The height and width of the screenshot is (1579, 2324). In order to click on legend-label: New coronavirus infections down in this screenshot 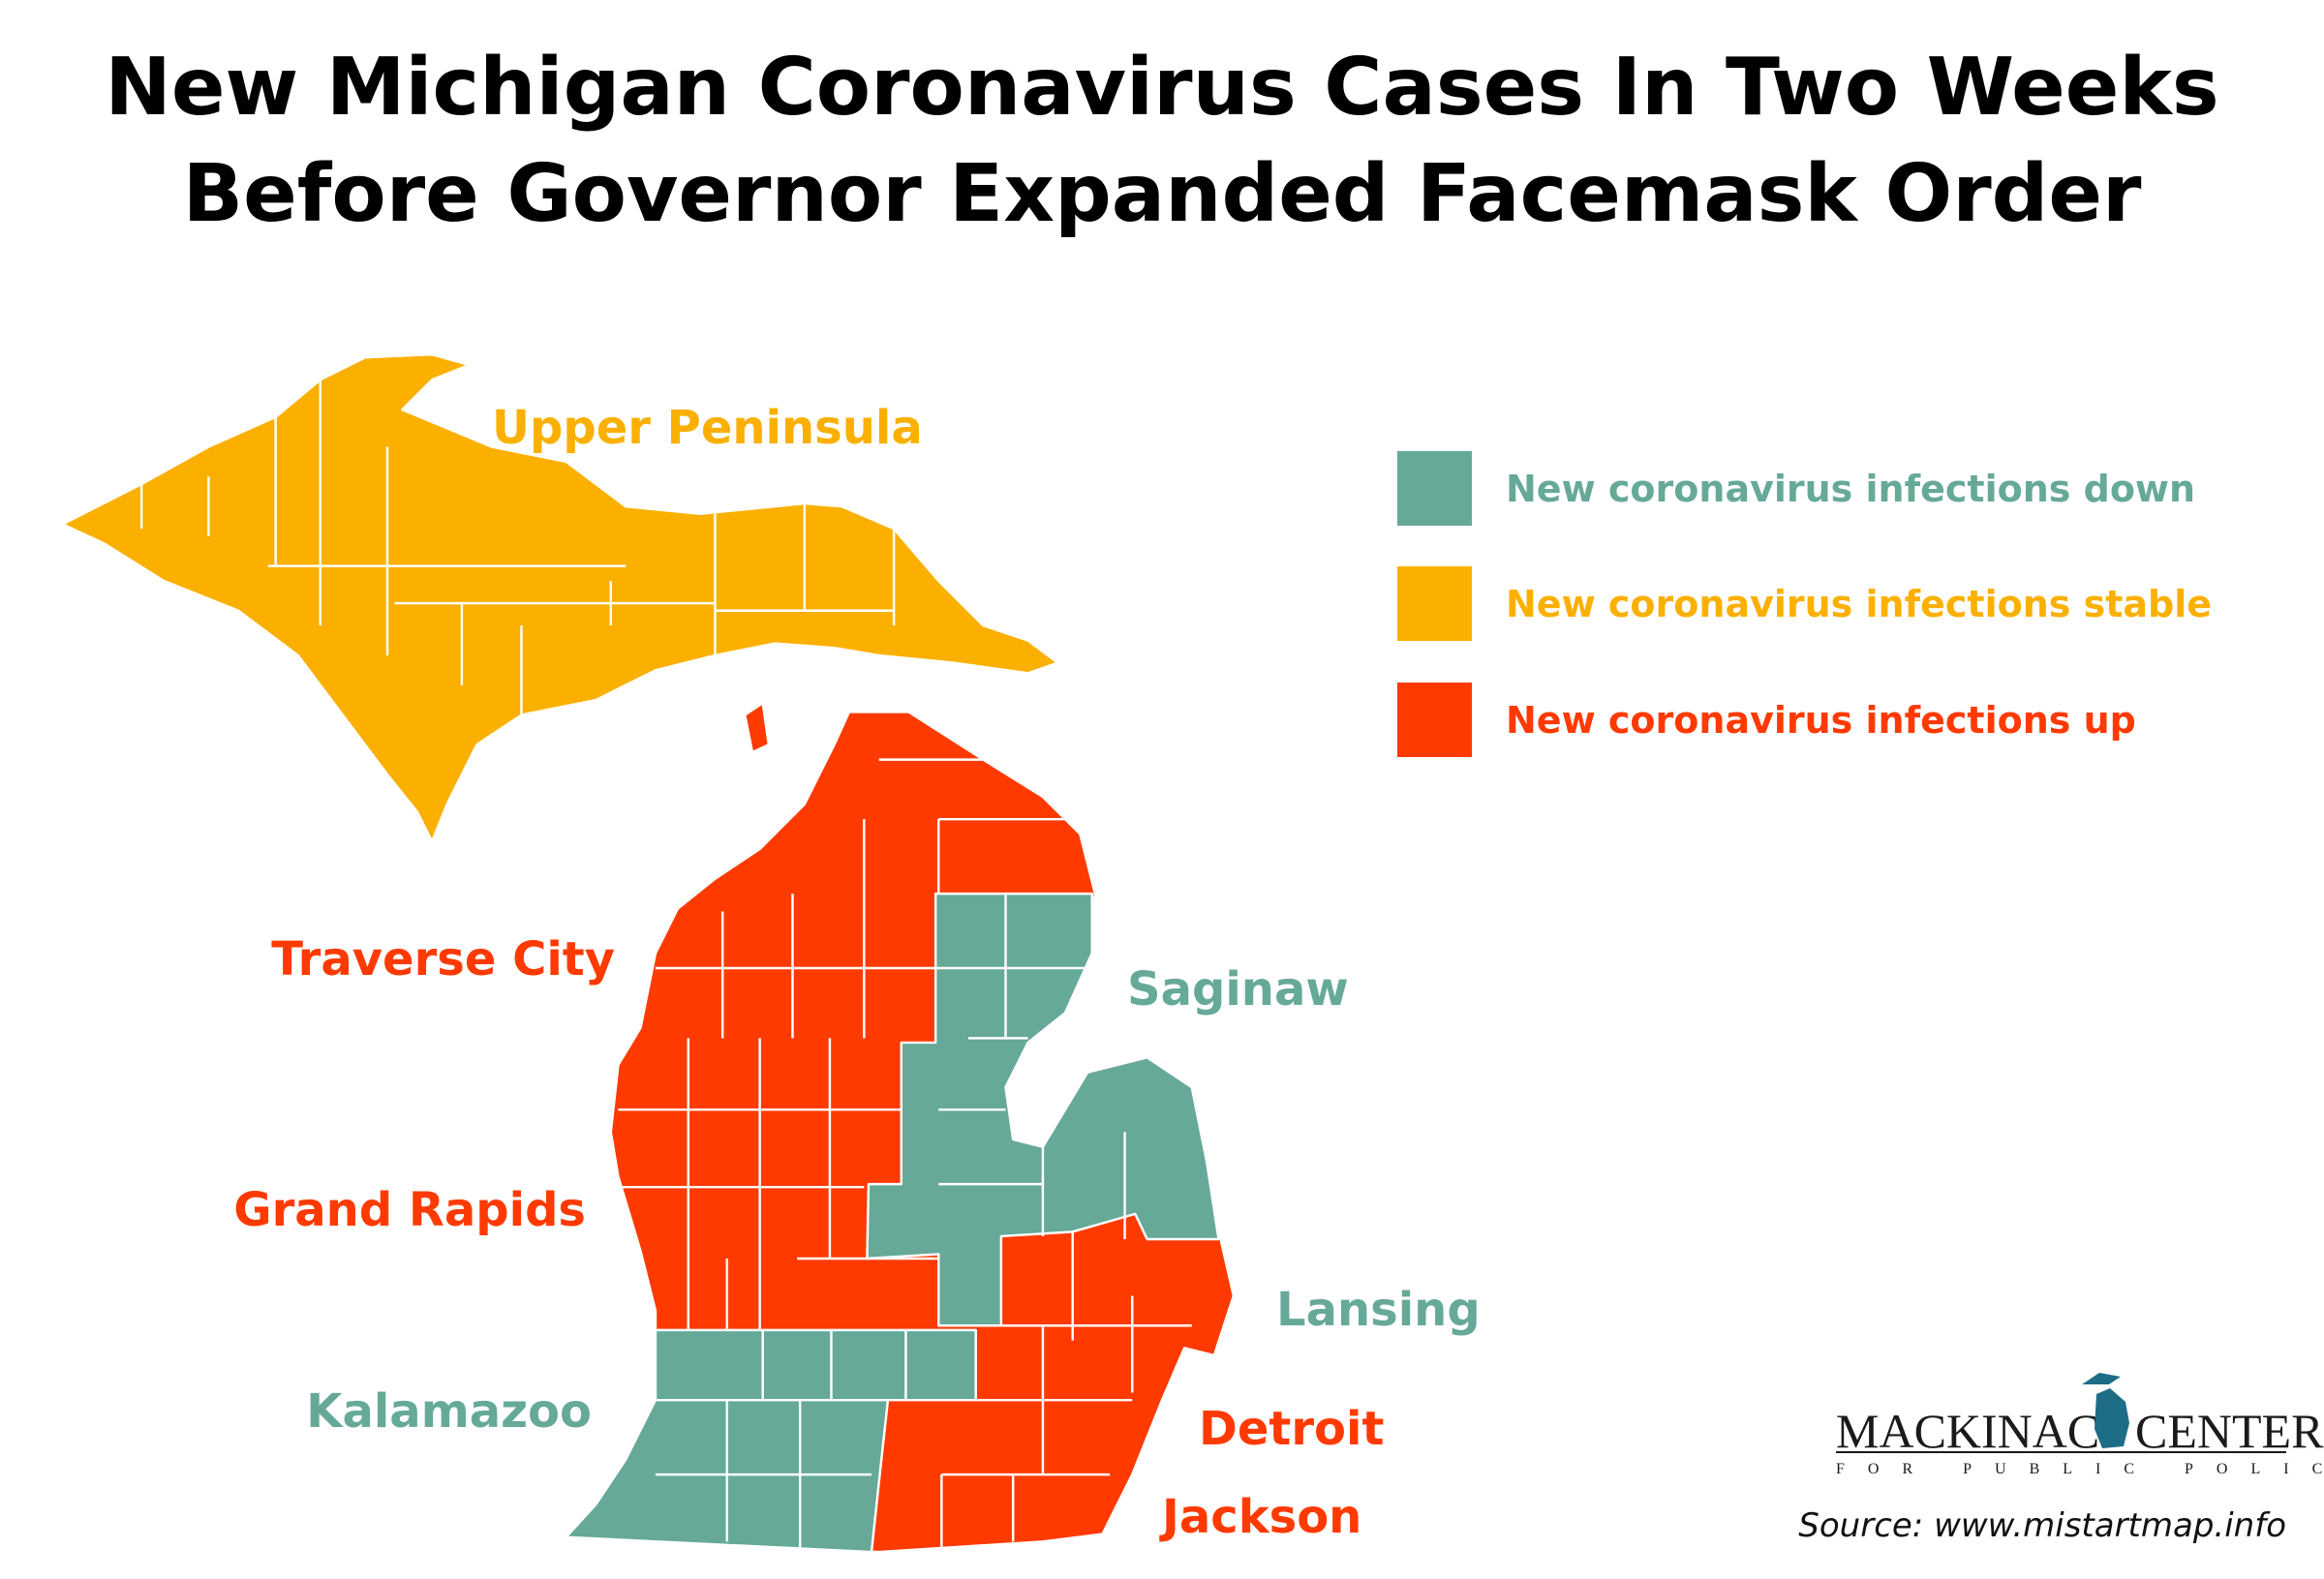, I will do `click(1851, 489)`.